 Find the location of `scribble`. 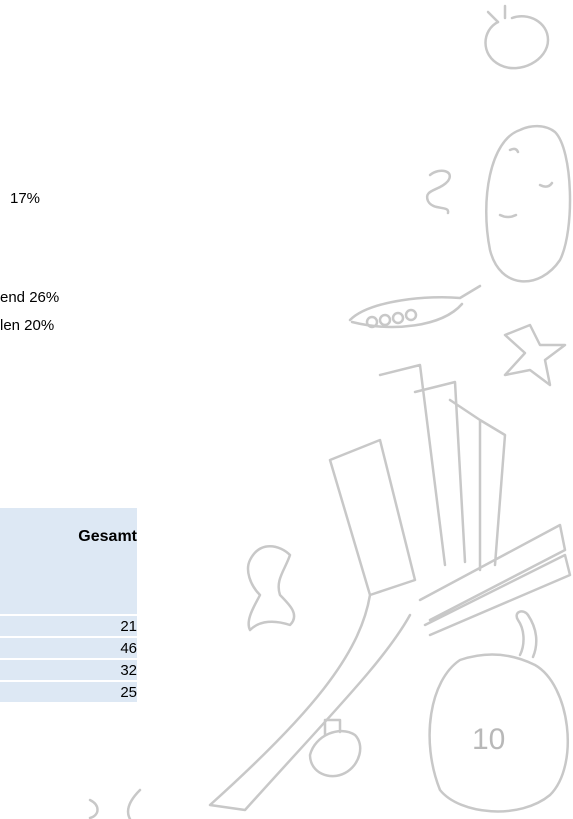

scribble is located at coordinates (115, 803).